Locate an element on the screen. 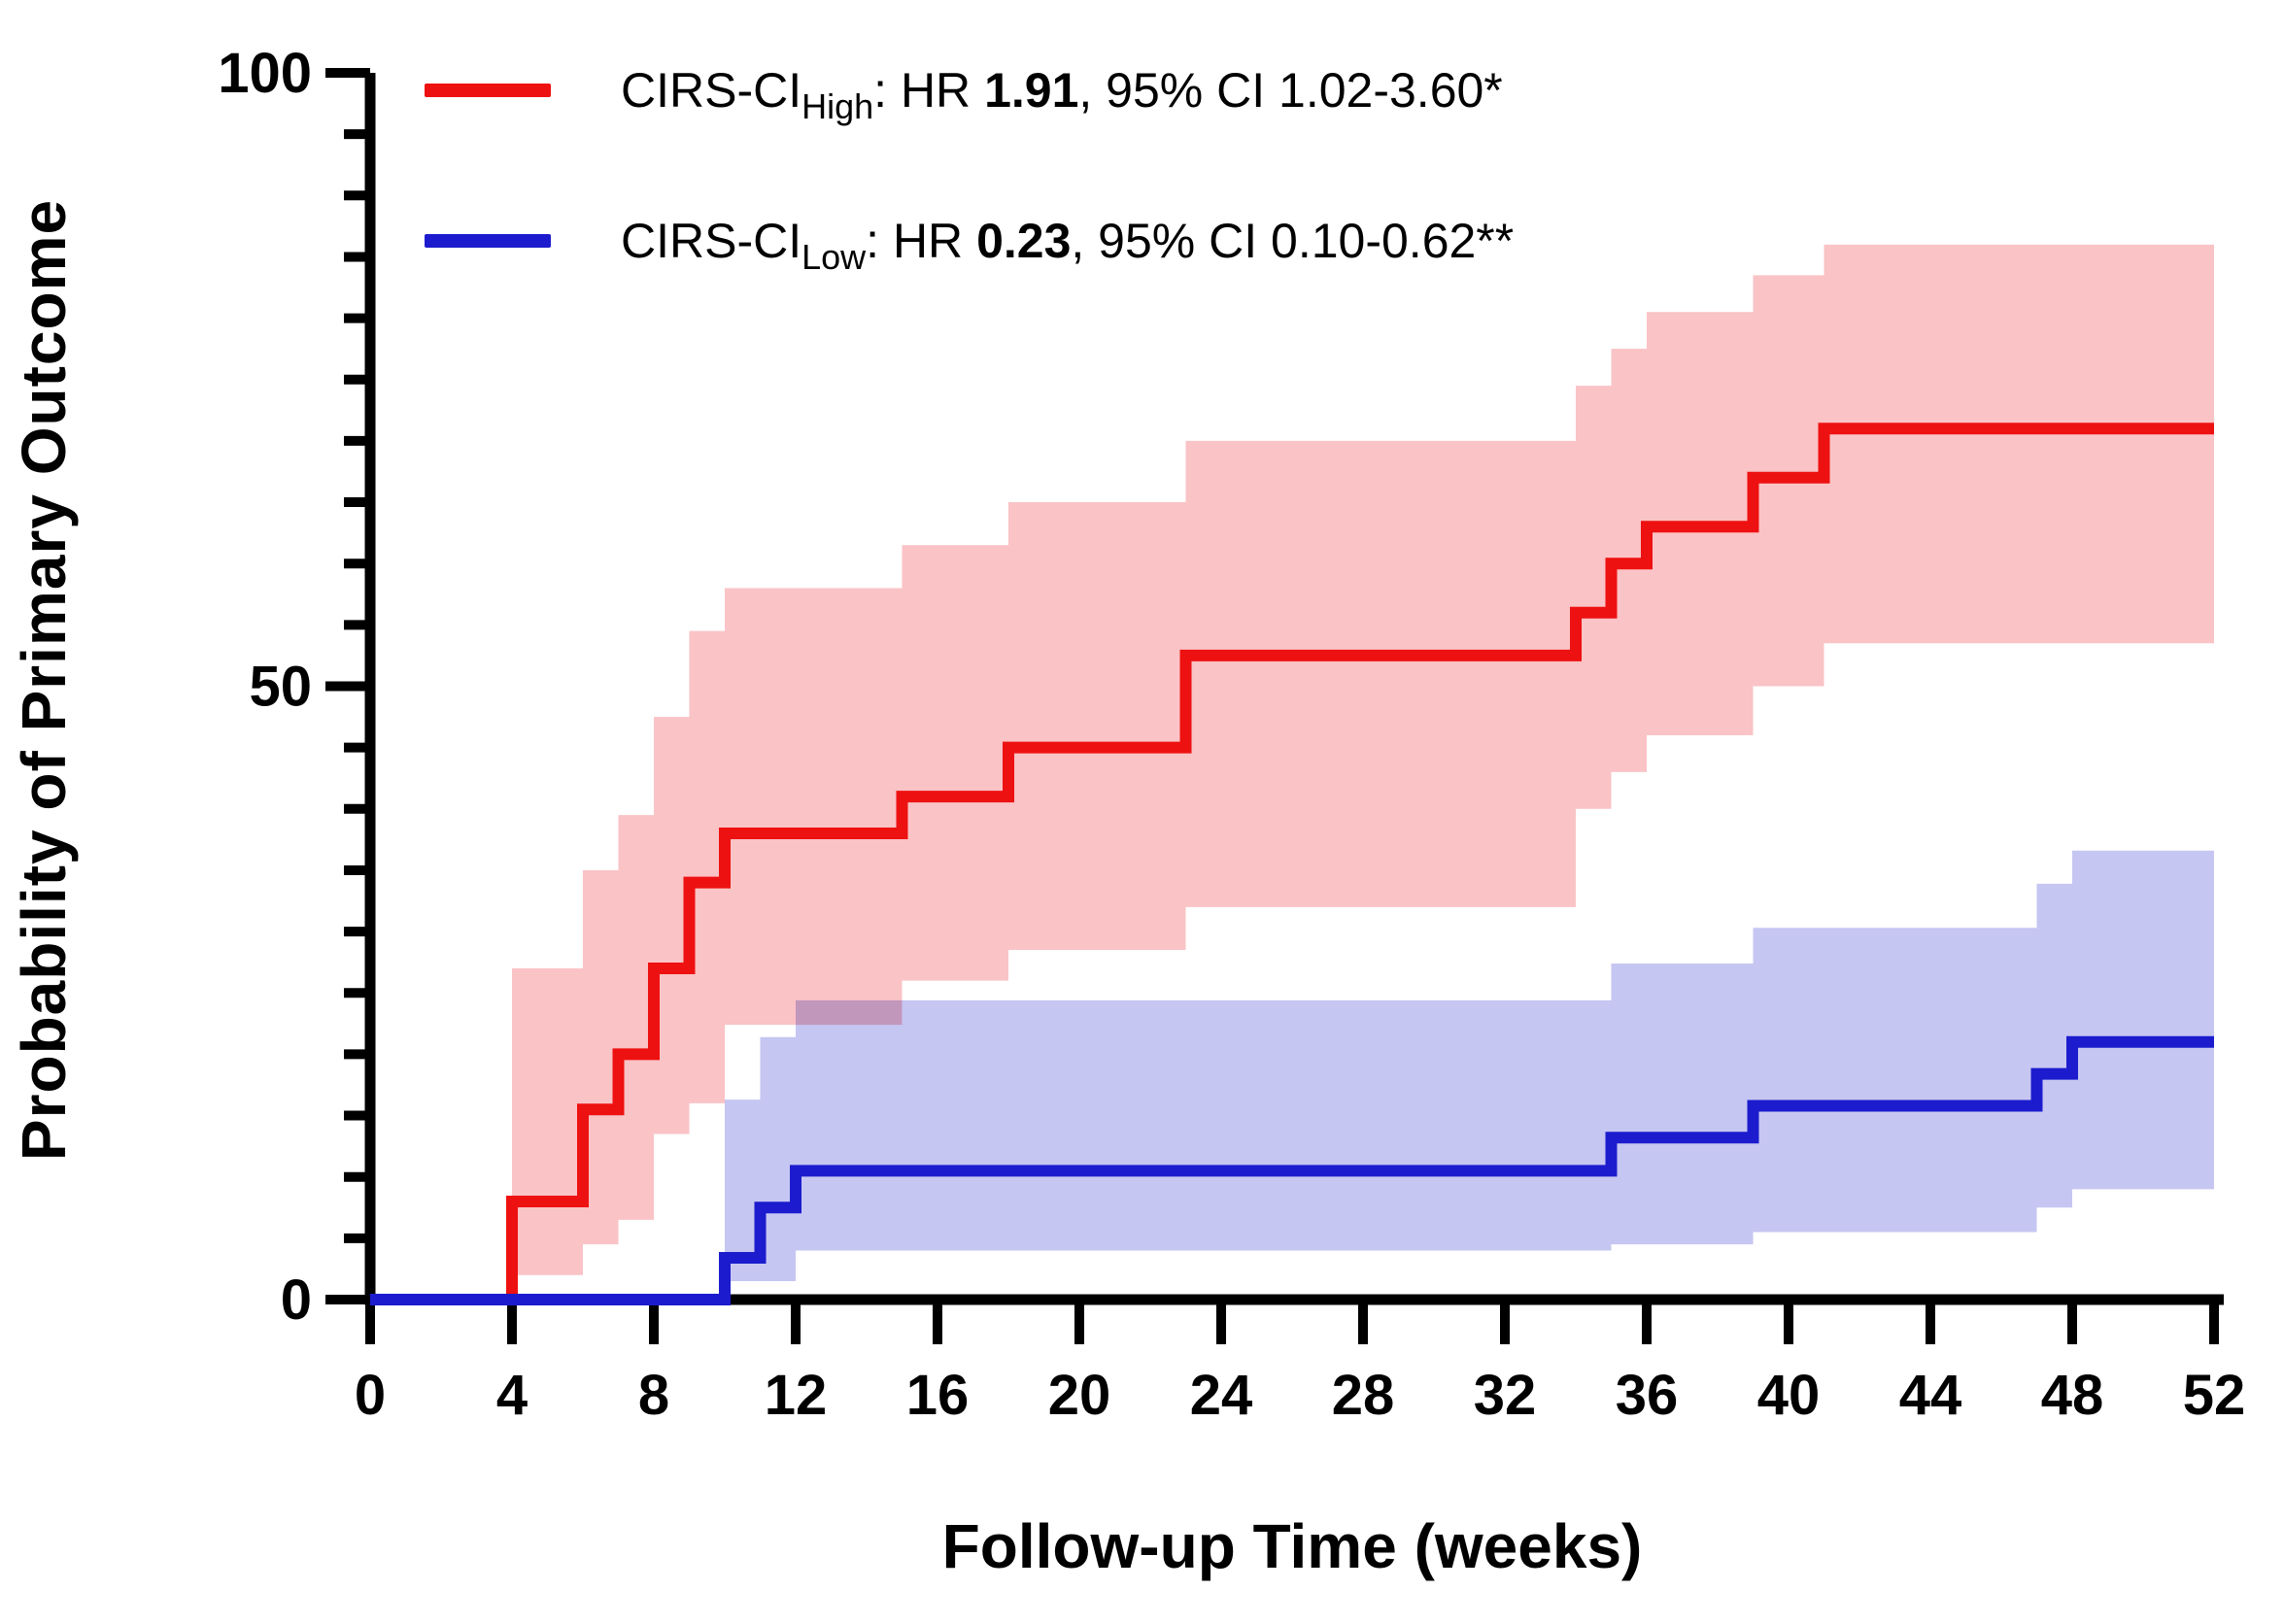  legend-ci-text: , 95% CI 1.02-3.60* is located at coordinates (1290, 90).